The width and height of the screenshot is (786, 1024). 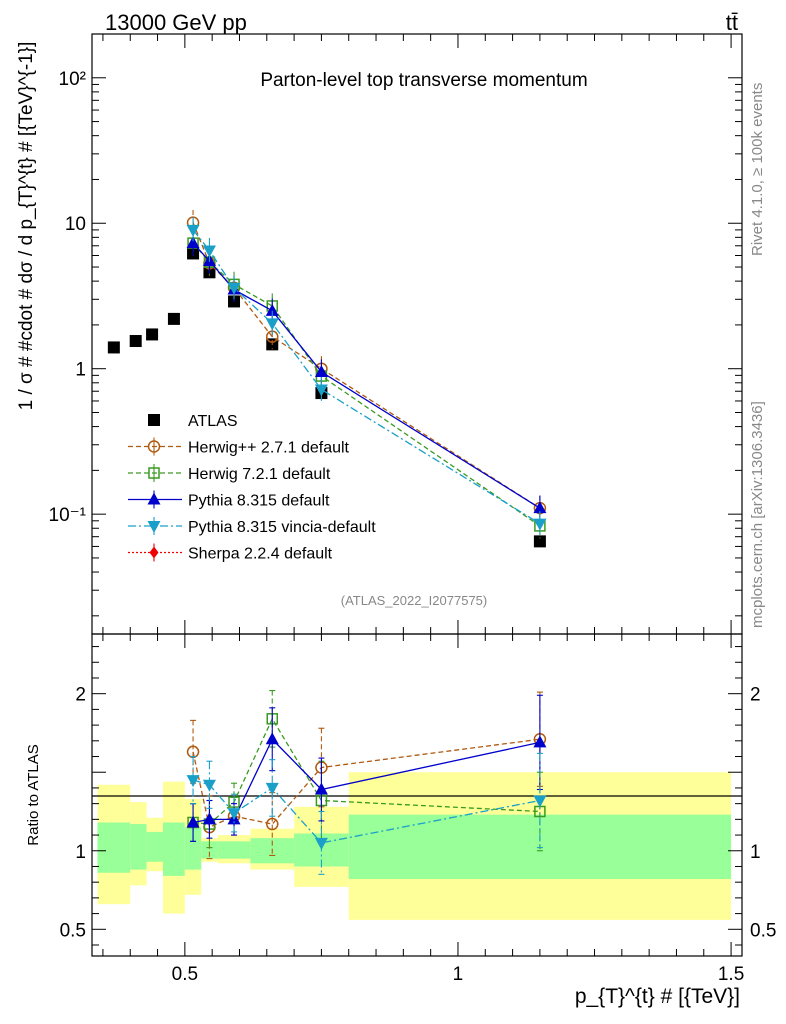 What do you see at coordinates (423, 80) in the screenshot?
I see `chart-title: Parton-level top transverse momentum` at bounding box center [423, 80].